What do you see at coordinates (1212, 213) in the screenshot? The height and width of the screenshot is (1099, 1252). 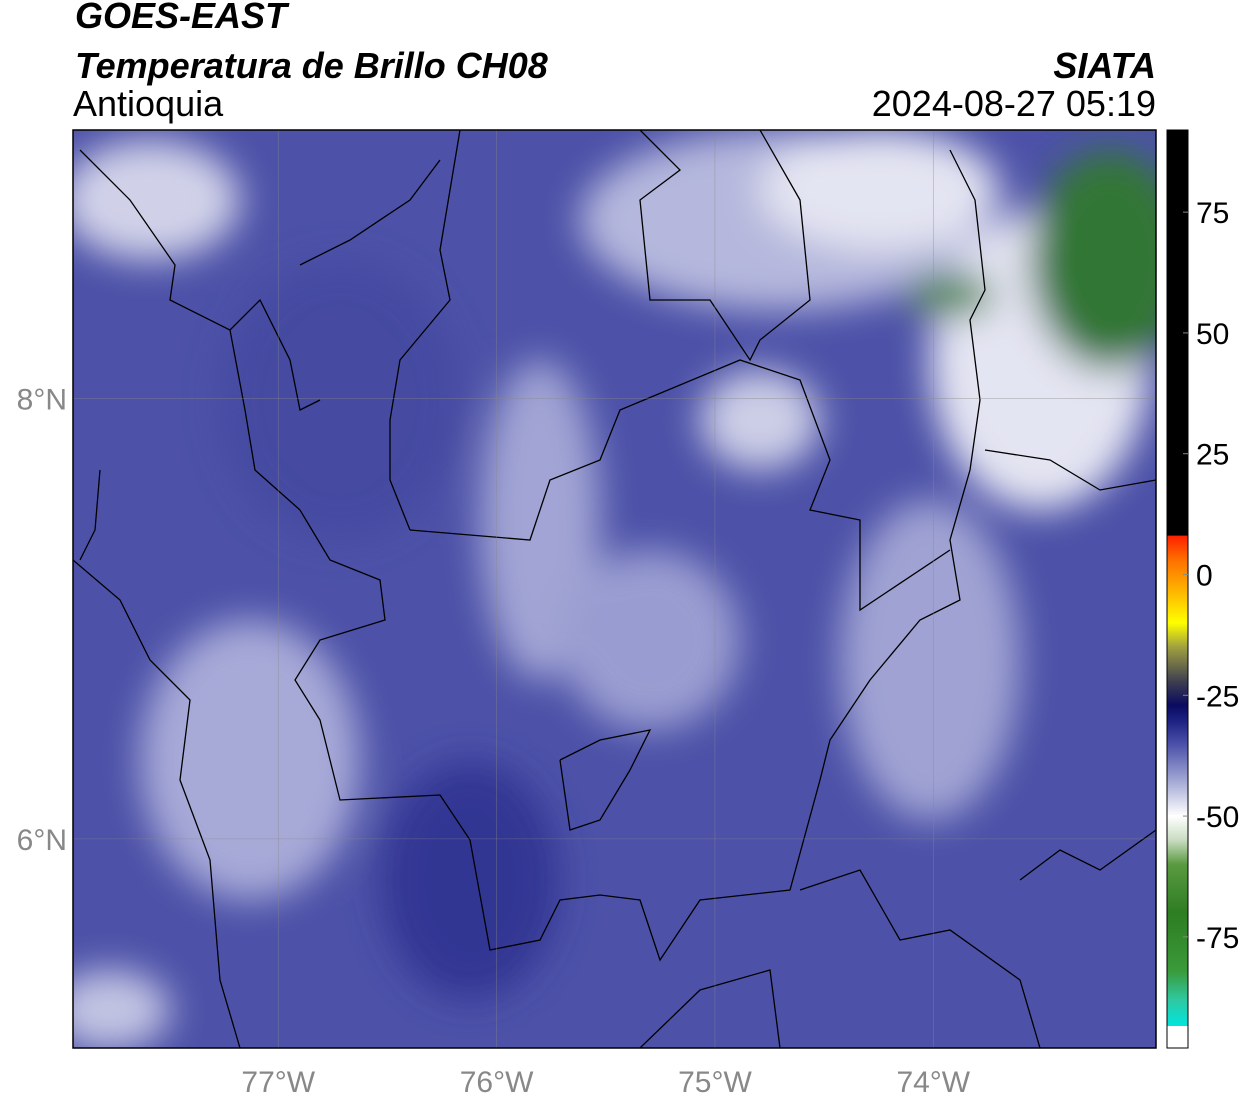 I see `colorbar-tick-label: 75` at bounding box center [1212, 213].